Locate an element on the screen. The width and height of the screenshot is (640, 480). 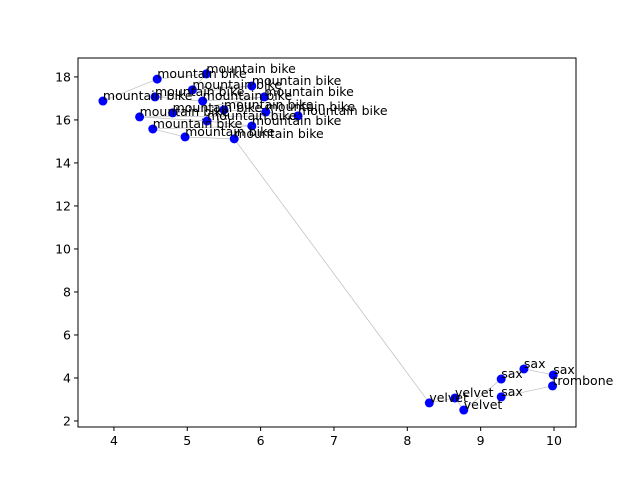
y-tick-label: 14 is located at coordinates (63, 162).